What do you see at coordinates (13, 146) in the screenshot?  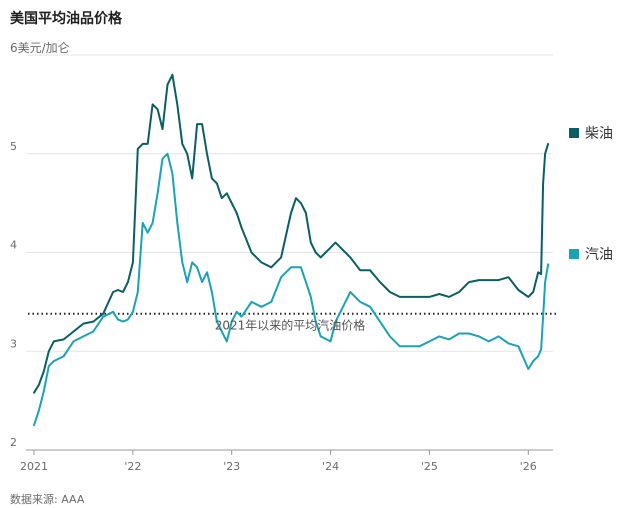 I see `y-tick-label: 5` at bounding box center [13, 146].